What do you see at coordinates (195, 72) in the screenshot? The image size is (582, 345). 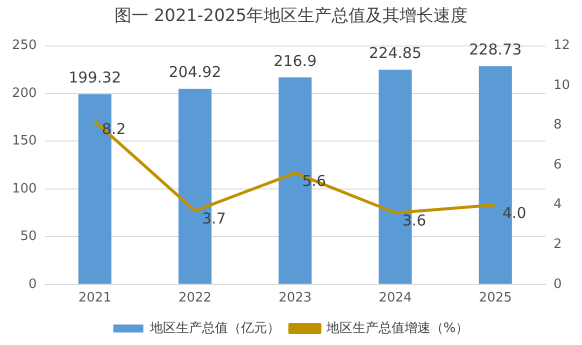 I see `data-label: 204.92` at bounding box center [195, 72].